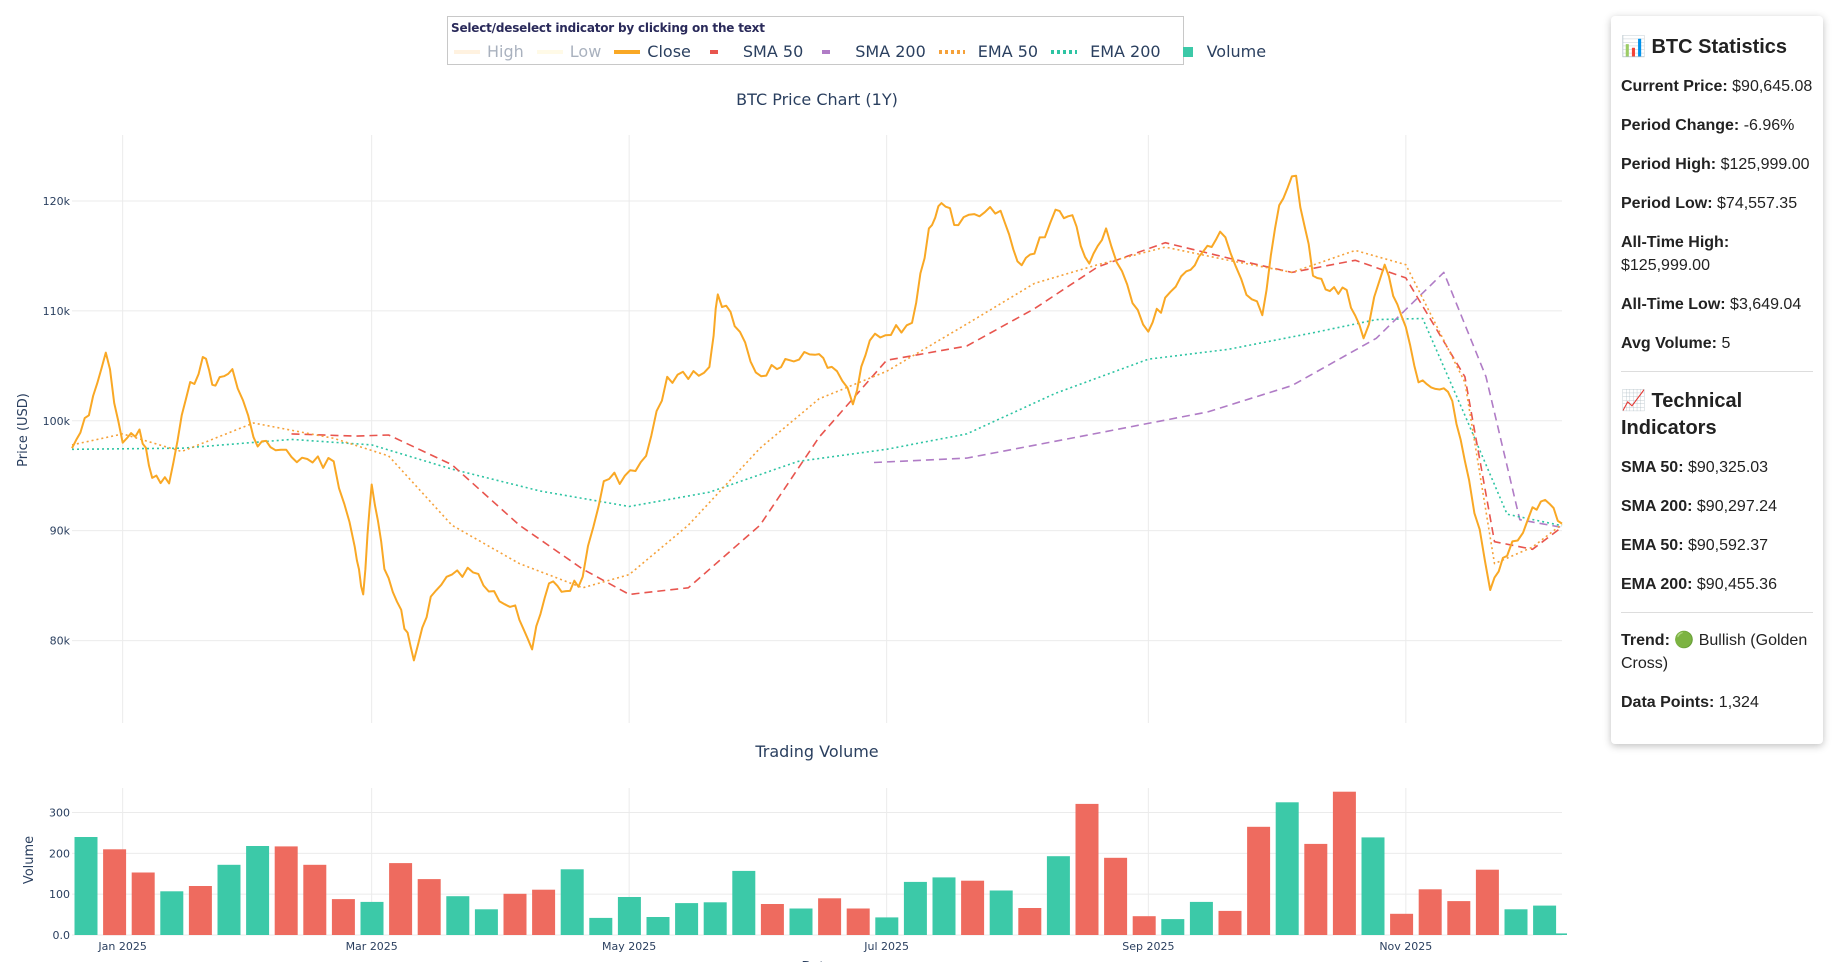 The image size is (1834, 962). I want to click on legend-item-sma-200: SMA 200, so click(870, 51).